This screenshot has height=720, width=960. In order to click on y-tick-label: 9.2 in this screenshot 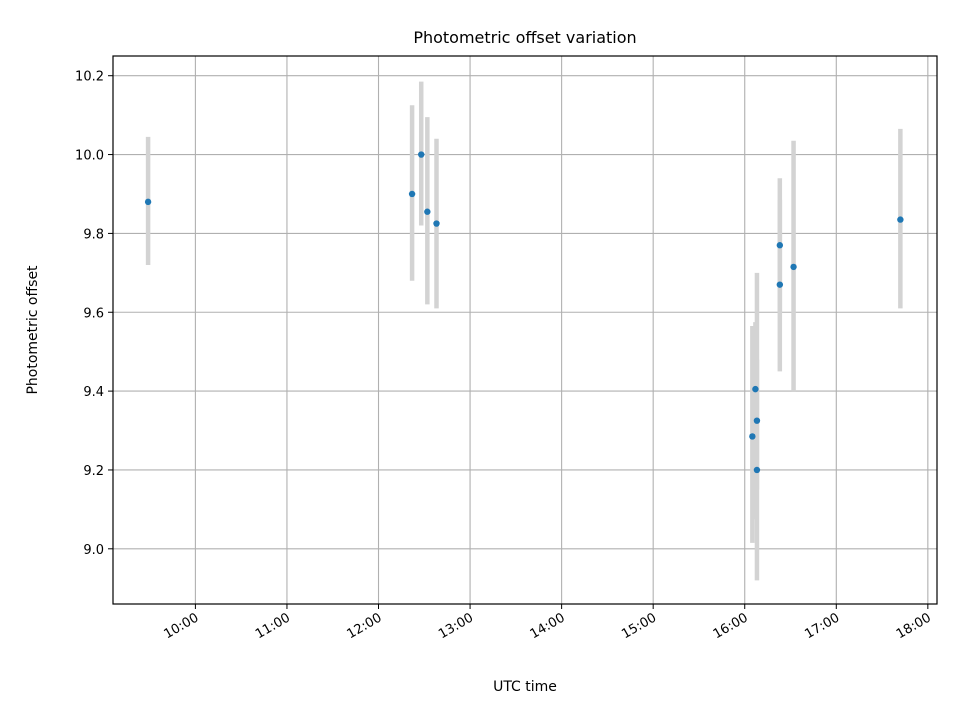, I will do `click(93, 471)`.